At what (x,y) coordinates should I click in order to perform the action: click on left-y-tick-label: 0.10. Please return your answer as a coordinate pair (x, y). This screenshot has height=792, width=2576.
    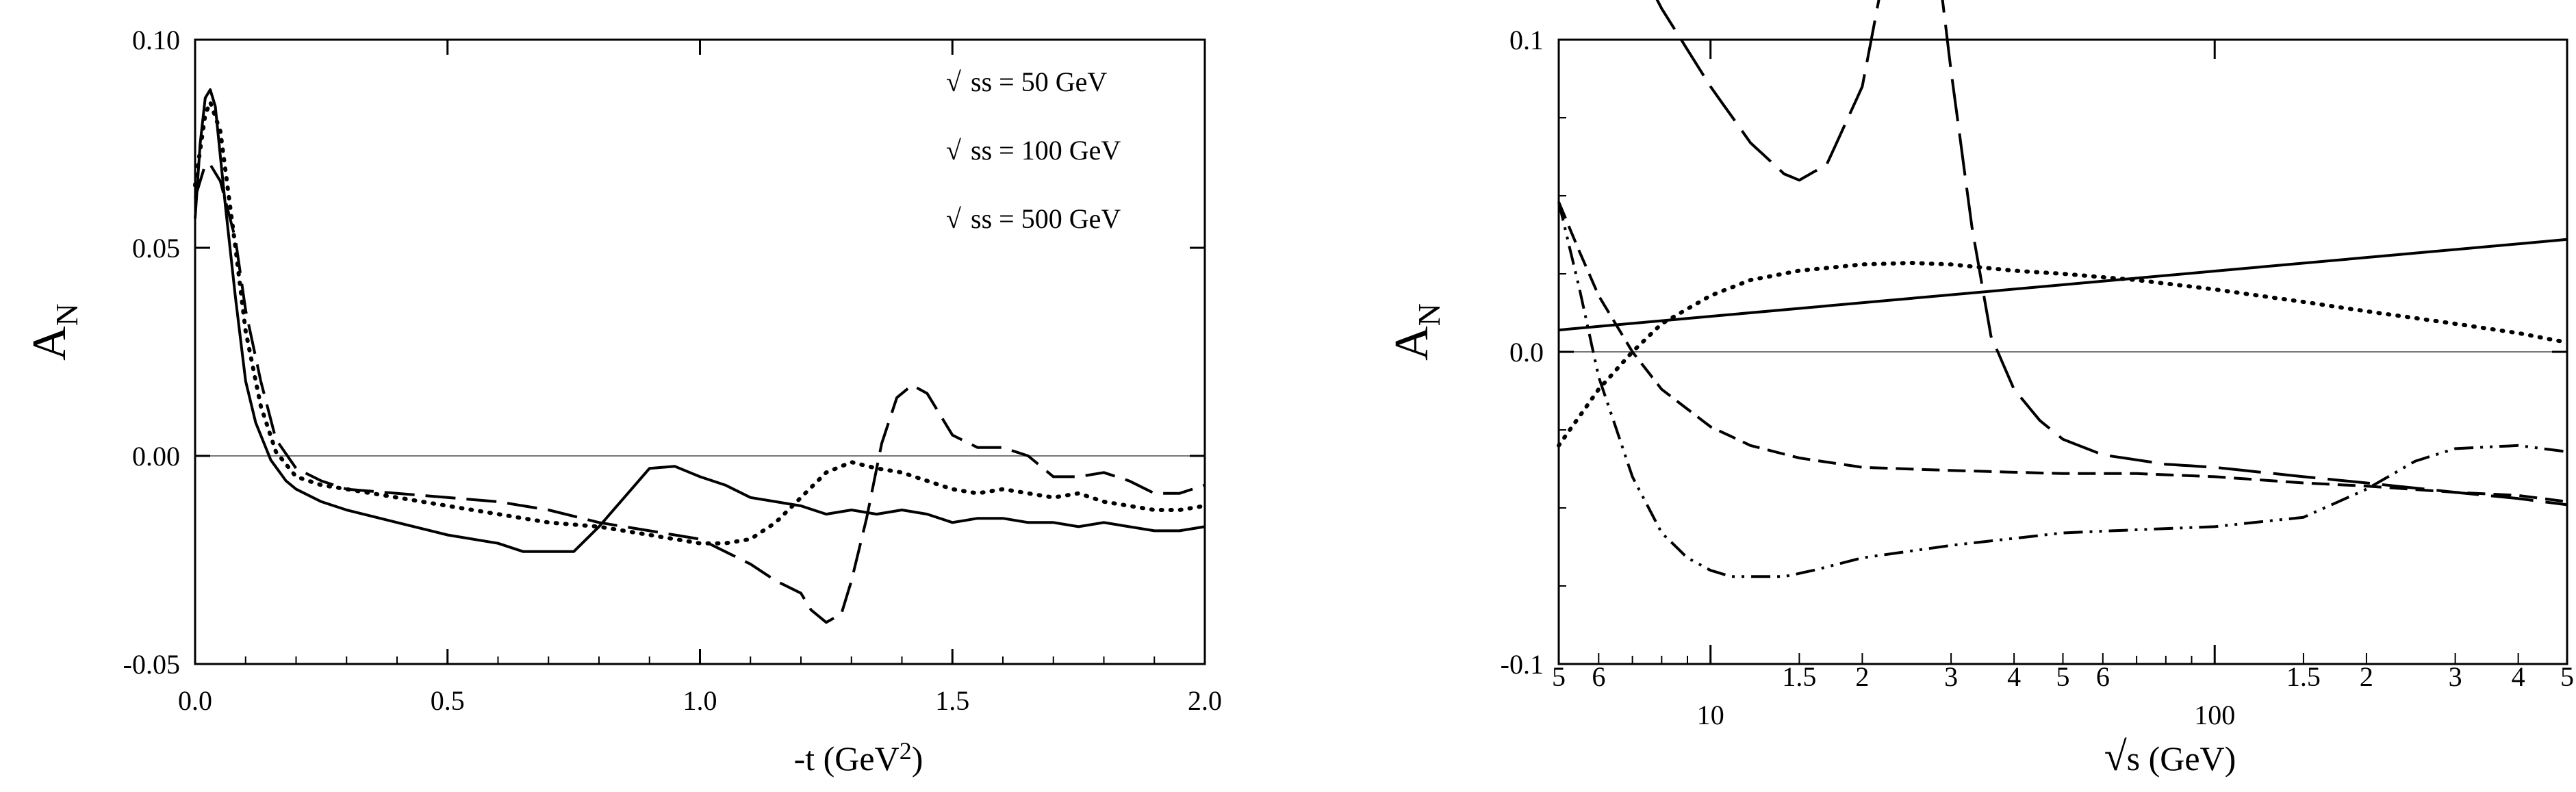
    Looking at the image, I should click on (156, 40).